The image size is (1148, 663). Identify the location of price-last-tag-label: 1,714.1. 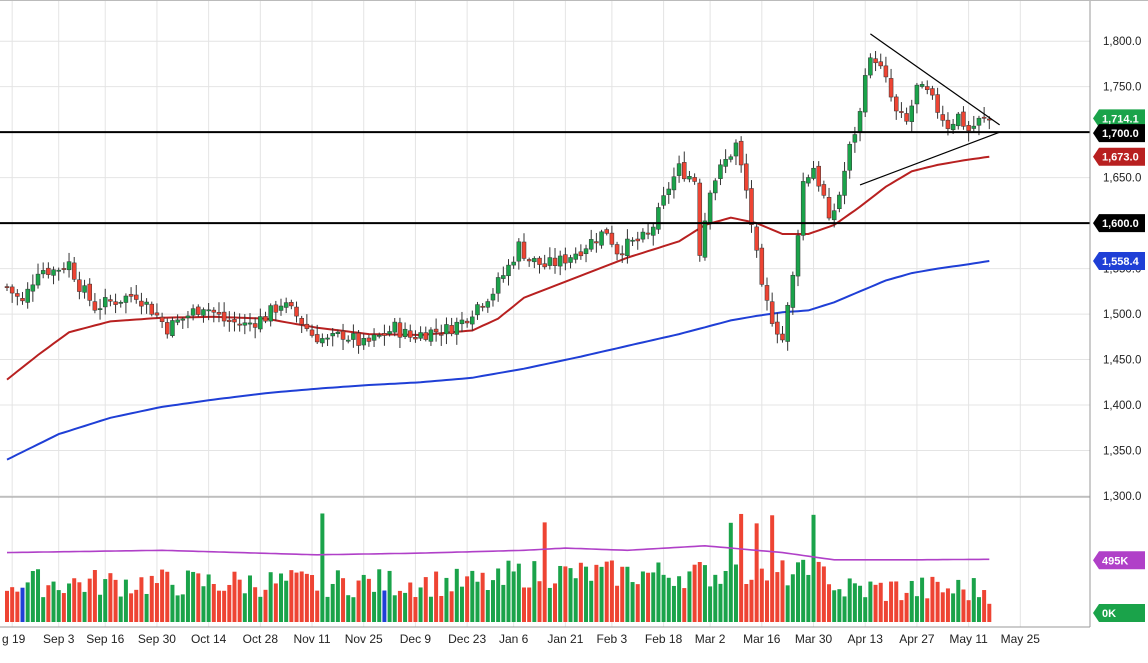
(1120, 119).